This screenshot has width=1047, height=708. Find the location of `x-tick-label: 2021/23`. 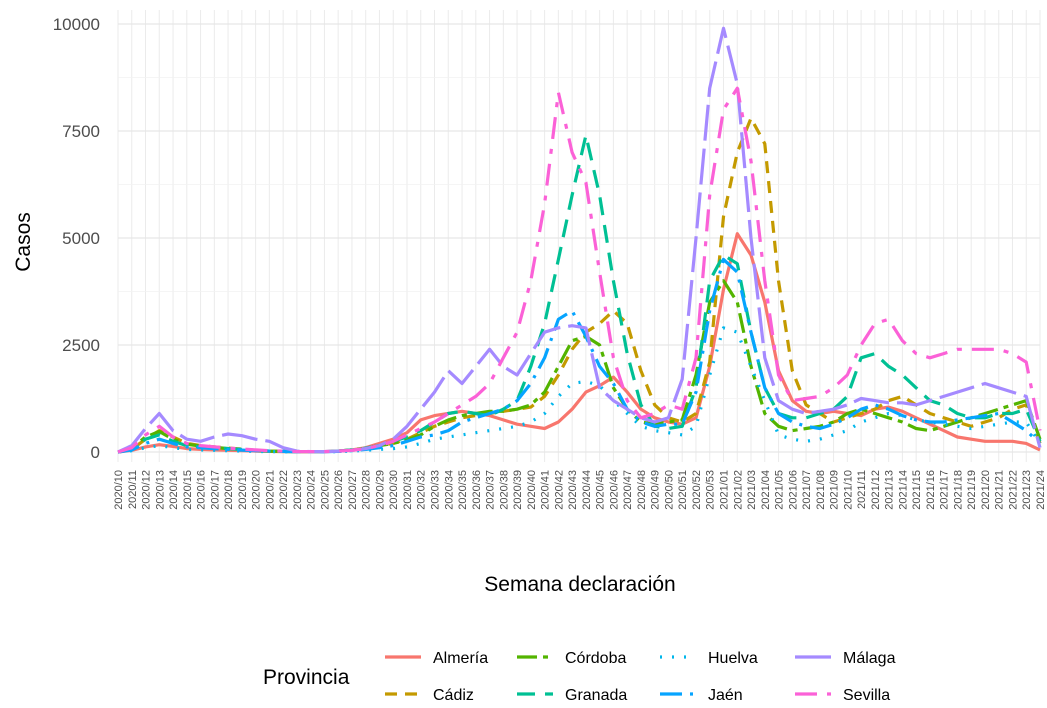

x-tick-label: 2021/23 is located at coordinates (1027, 490).